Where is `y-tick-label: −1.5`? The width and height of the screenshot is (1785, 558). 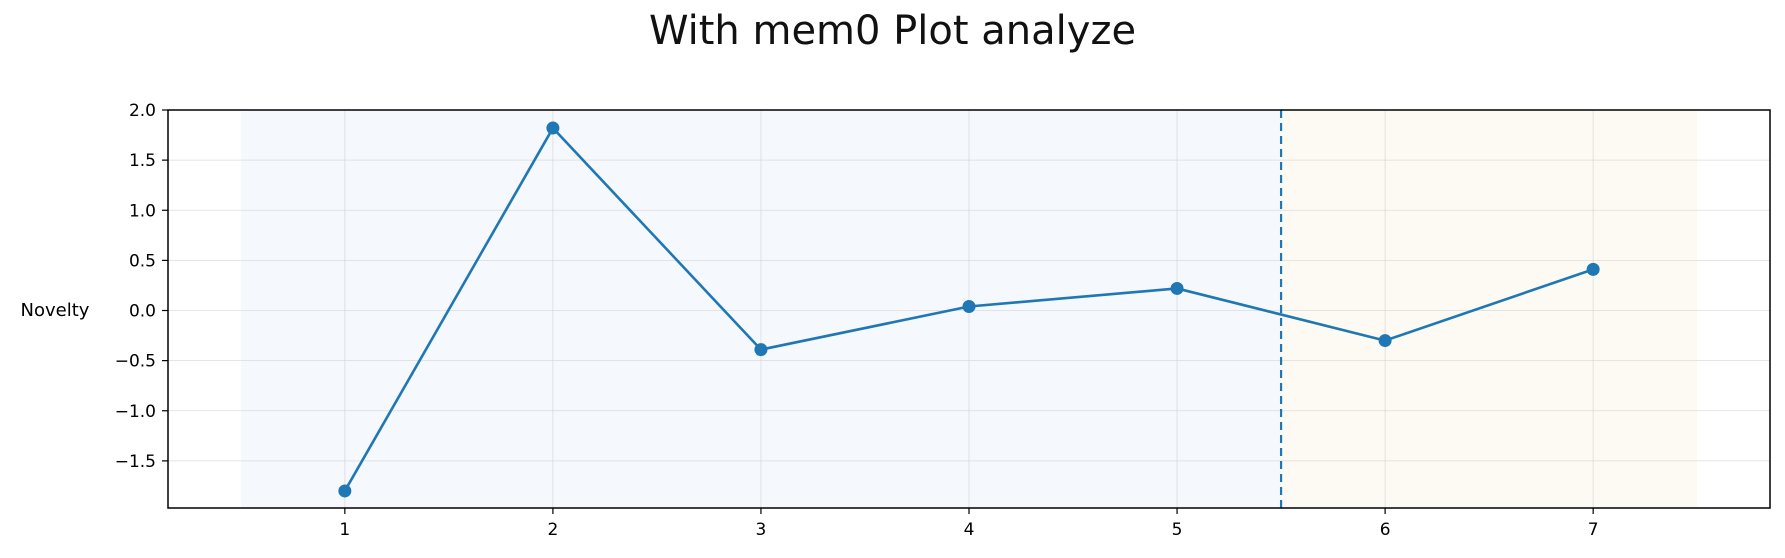
y-tick-label: −1.5 is located at coordinates (135, 462).